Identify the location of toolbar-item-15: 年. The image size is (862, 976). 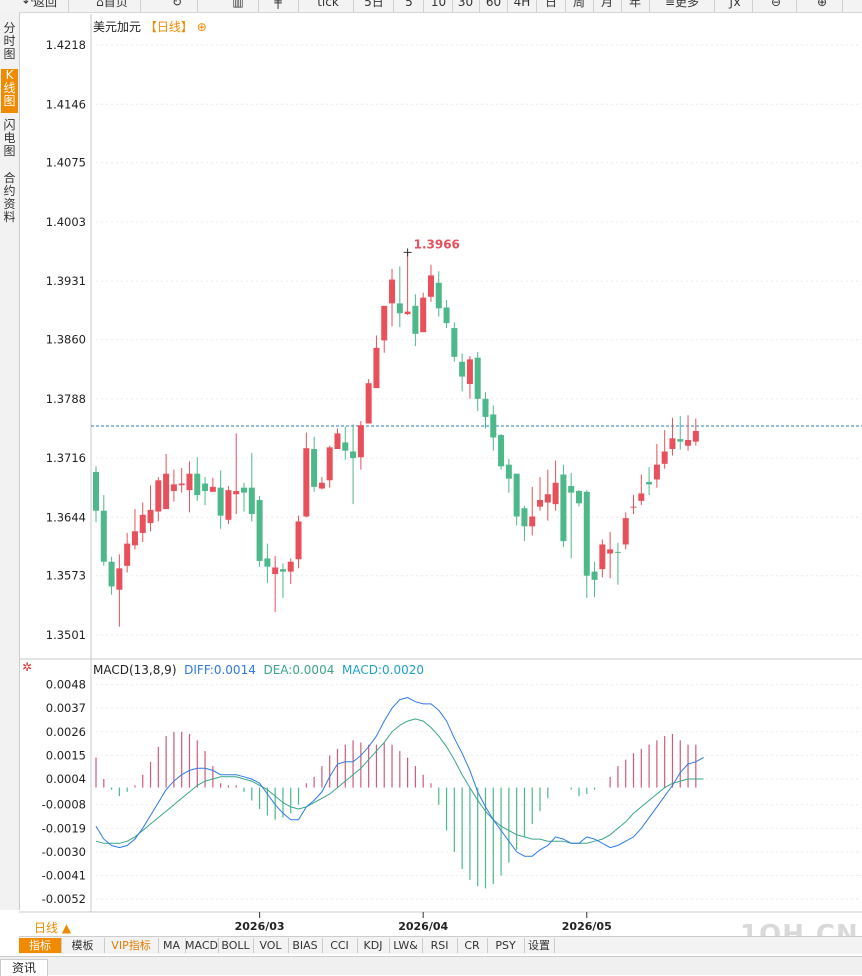
(635, 6).